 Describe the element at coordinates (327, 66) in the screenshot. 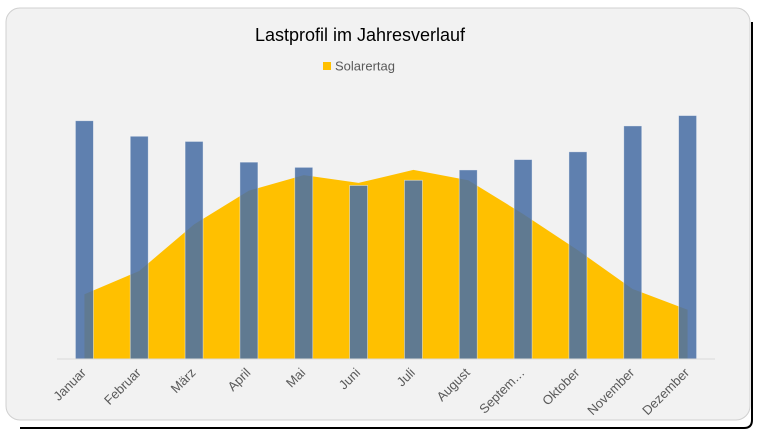

I see `legend-swatch` at that location.